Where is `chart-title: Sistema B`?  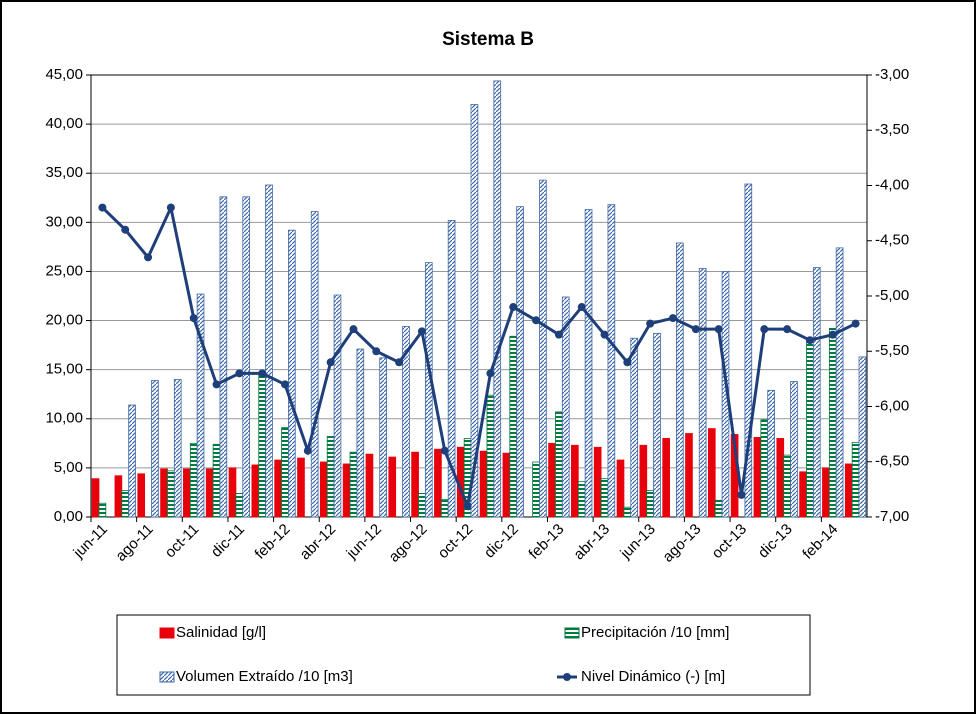 chart-title: Sistema B is located at coordinates (488, 39).